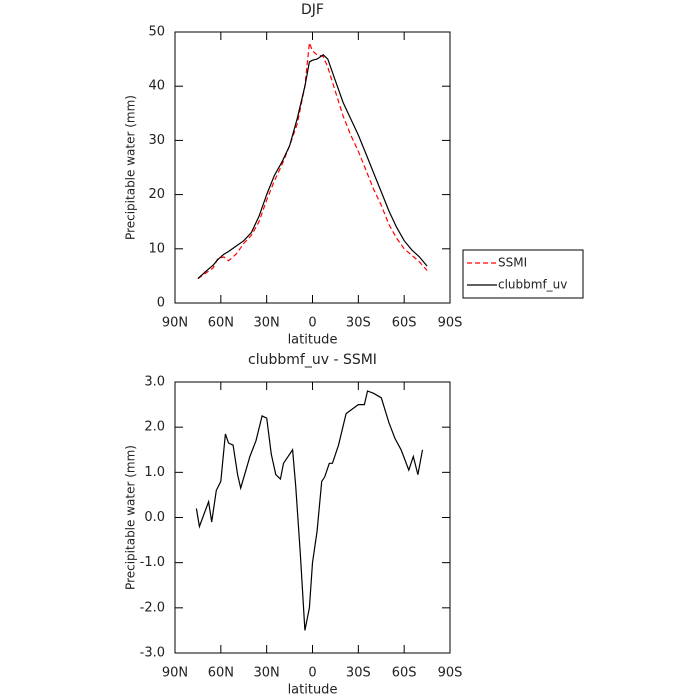  I want to click on y-tick-label: 10, so click(156, 248).